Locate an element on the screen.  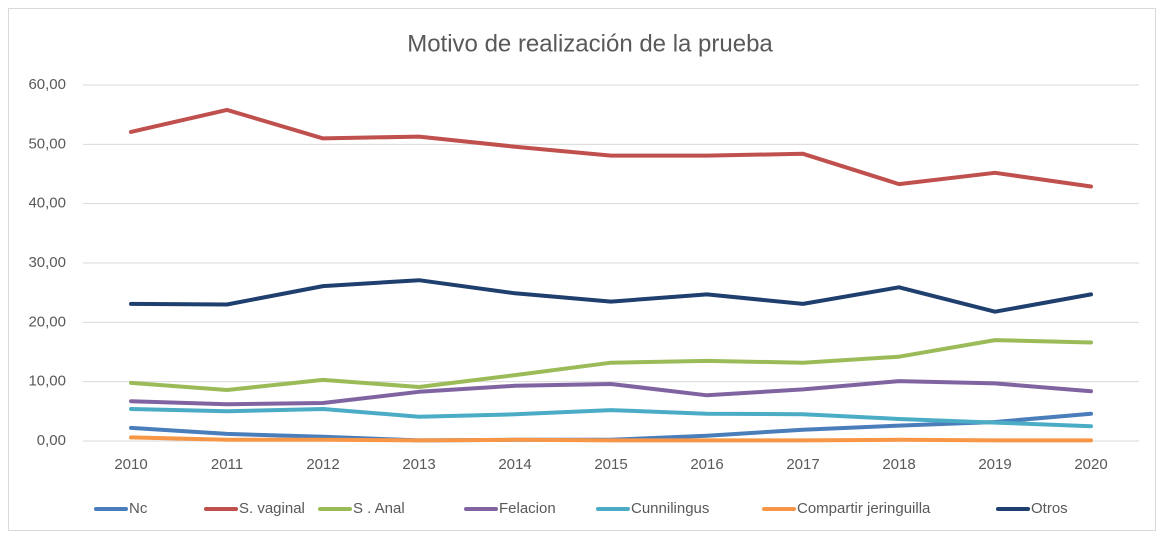
x-tick-label: 2011 is located at coordinates (227, 464).